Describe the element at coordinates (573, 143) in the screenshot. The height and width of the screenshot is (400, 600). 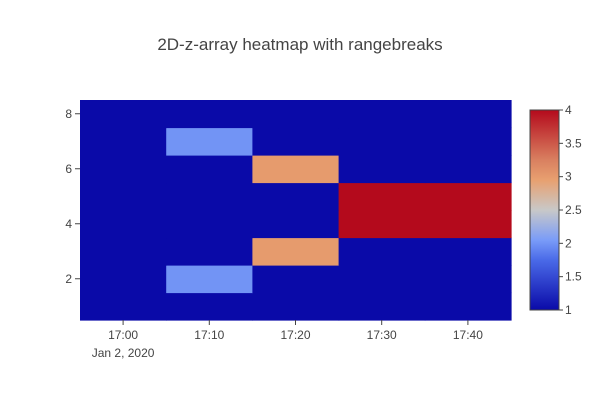
I see `colorbar-tick-label: 3.5` at that location.